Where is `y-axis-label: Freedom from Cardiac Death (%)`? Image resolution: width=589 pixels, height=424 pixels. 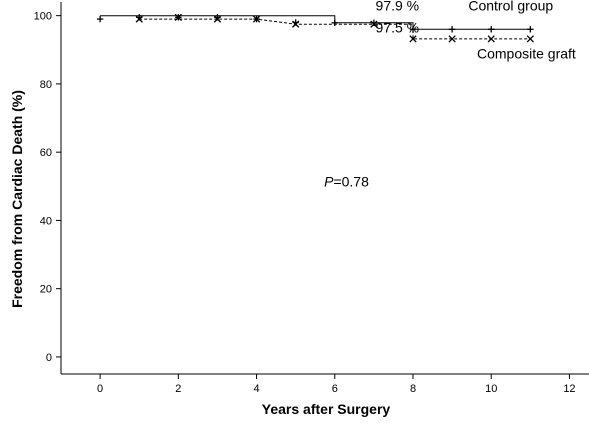 y-axis-label: Freedom from Cardiac Death (%) is located at coordinates (17, 199).